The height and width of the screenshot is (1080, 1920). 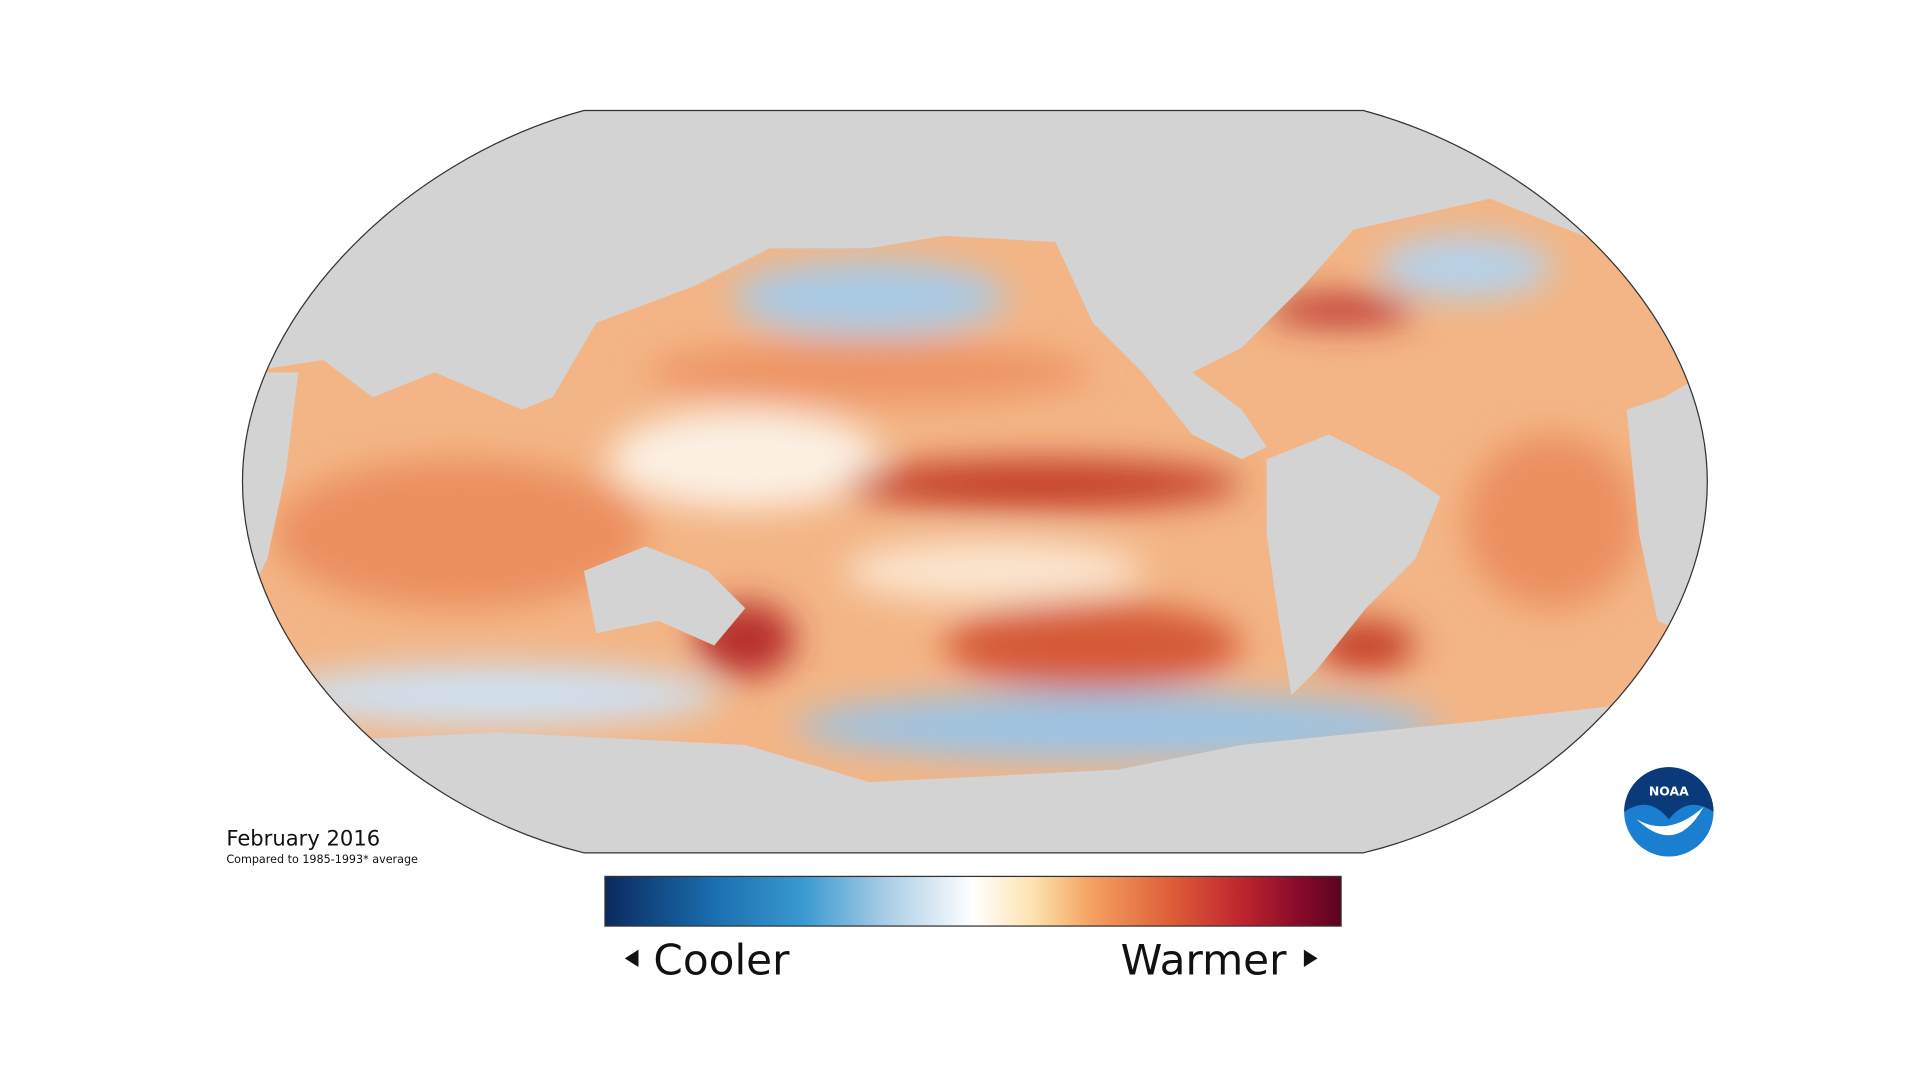 What do you see at coordinates (1669, 791) in the screenshot?
I see `logo-text: NOAA` at bounding box center [1669, 791].